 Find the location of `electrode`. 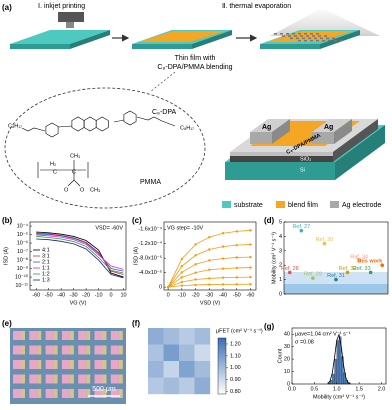

electrode is located at coordinates (270, 125).